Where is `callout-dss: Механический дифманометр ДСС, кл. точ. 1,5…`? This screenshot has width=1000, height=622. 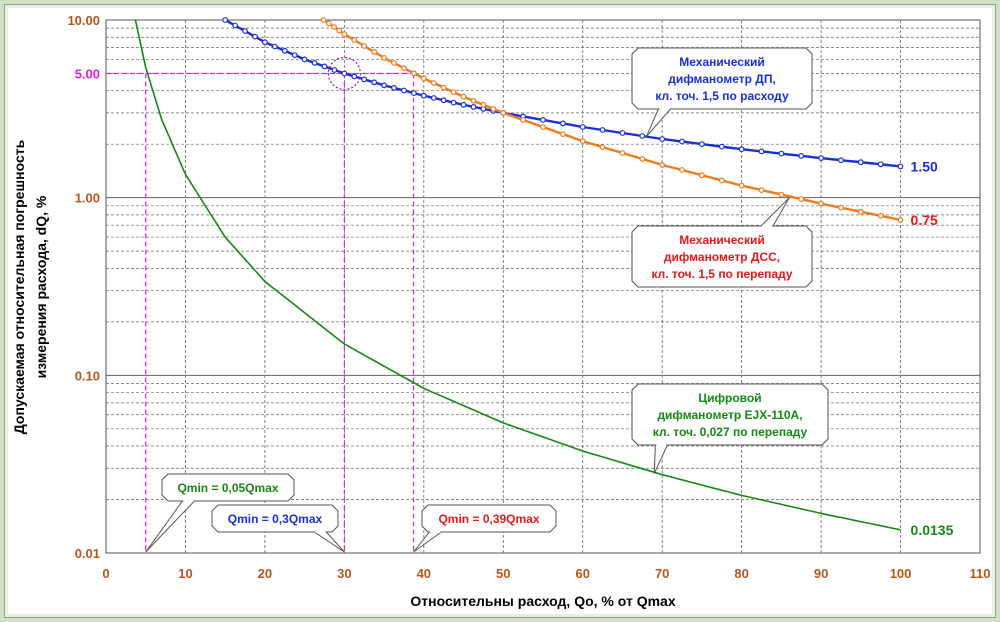
callout-dss: Механический дифманометр ДСС, кл. точ. 1,5… is located at coordinates (722, 242).